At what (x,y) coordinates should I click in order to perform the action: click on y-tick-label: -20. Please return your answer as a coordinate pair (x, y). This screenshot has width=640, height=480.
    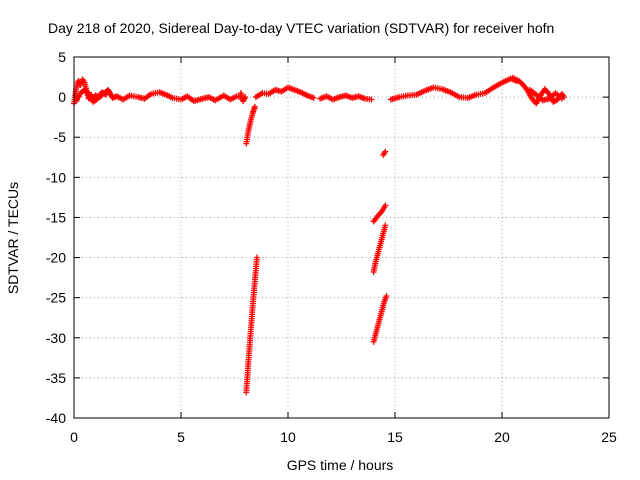
    Looking at the image, I should click on (56, 258).